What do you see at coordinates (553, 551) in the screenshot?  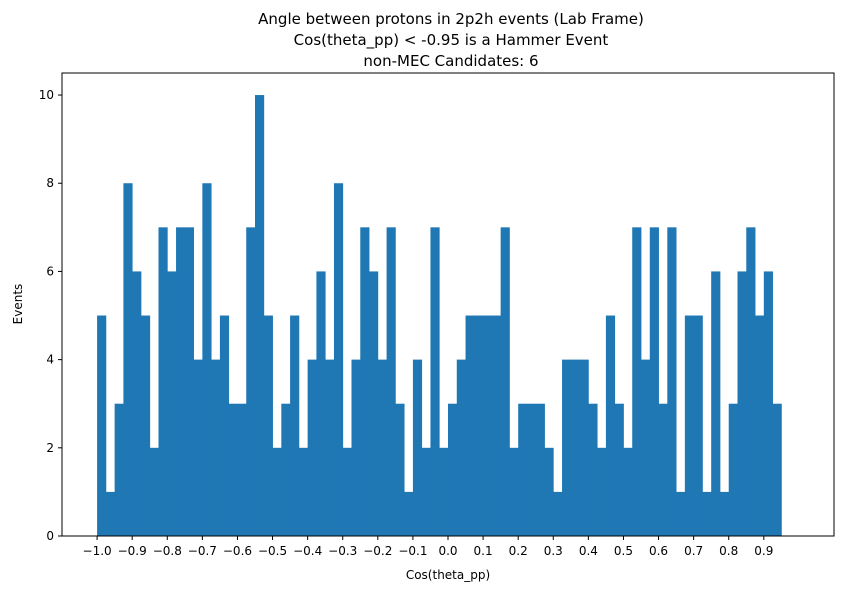 I see `x-tick-label: 0.3` at bounding box center [553, 551].